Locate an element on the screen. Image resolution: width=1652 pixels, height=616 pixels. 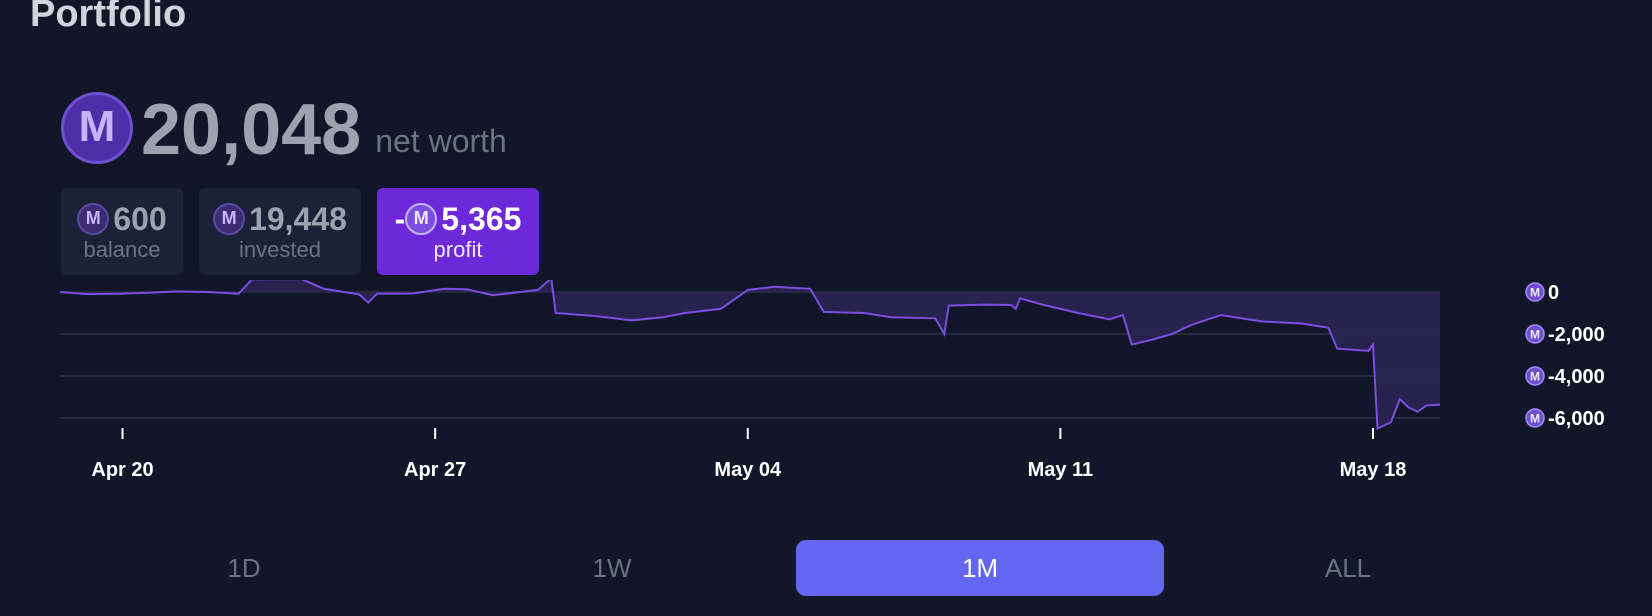
x-tick-label: Apr 20 is located at coordinates (122, 470).